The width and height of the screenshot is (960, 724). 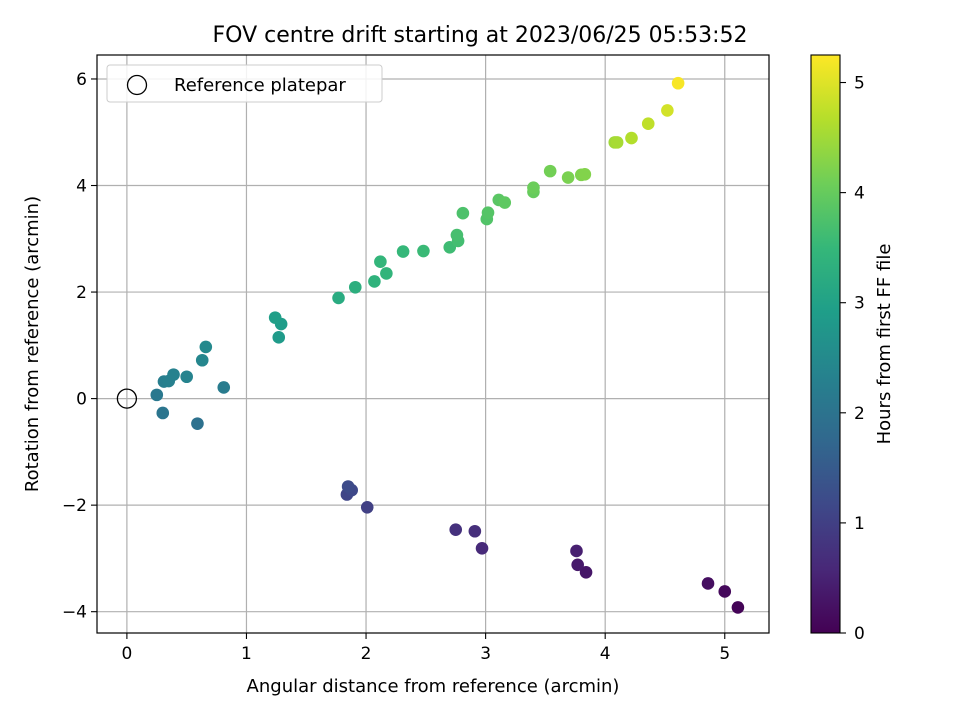 What do you see at coordinates (81, 293) in the screenshot?
I see `y-tick-label: 2` at bounding box center [81, 293].